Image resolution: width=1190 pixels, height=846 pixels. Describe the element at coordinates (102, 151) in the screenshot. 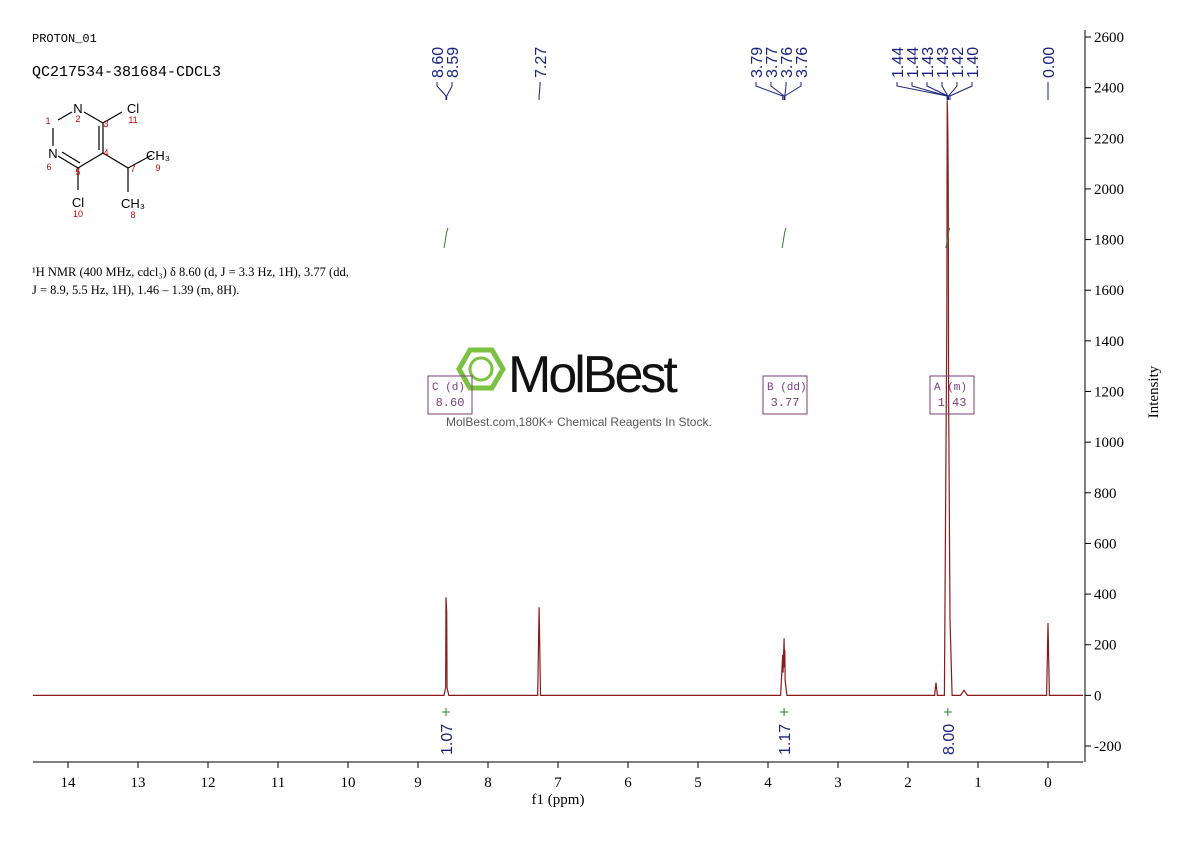

I see `structure` at that location.